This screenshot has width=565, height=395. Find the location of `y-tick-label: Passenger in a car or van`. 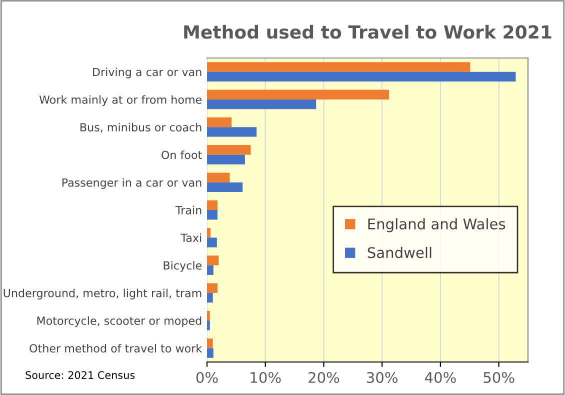

y-tick-label: Passenger in a car or van is located at coordinates (132, 183).